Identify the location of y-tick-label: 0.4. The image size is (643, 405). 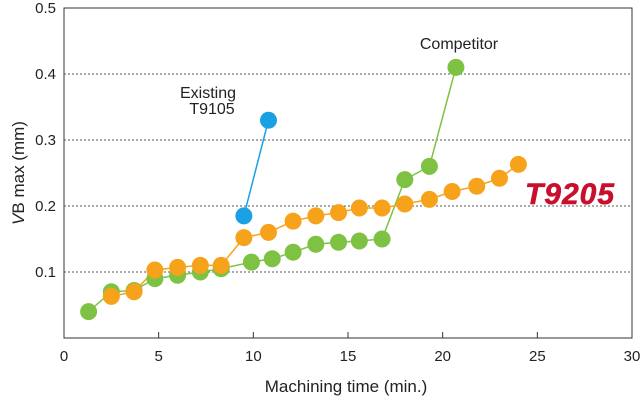
(45, 74).